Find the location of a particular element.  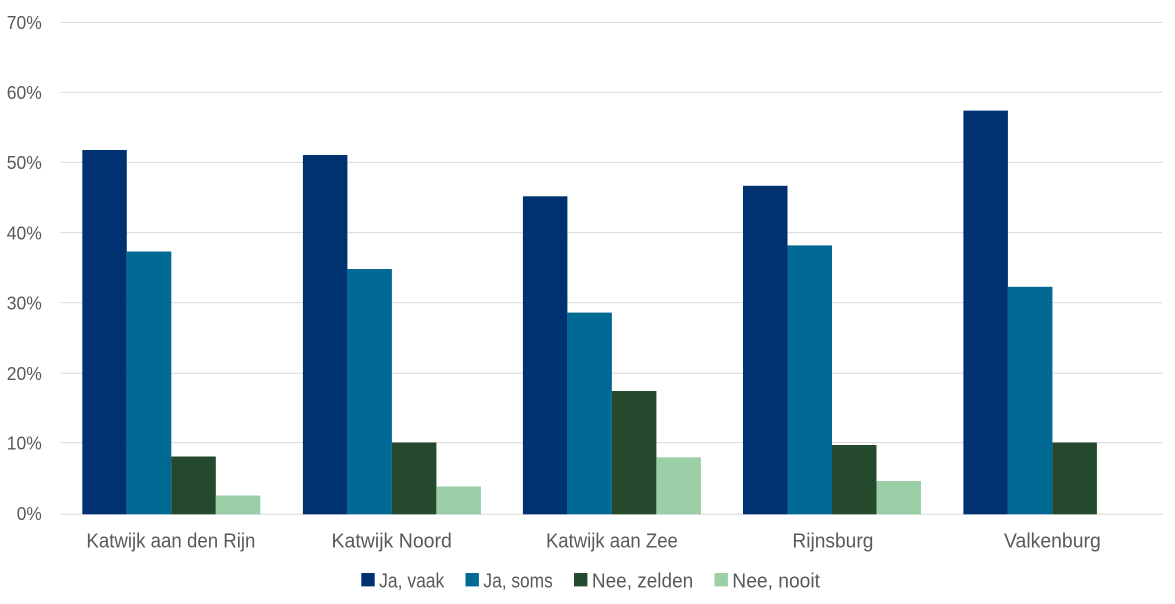

svg-text: 40% is located at coordinates (24, 232).